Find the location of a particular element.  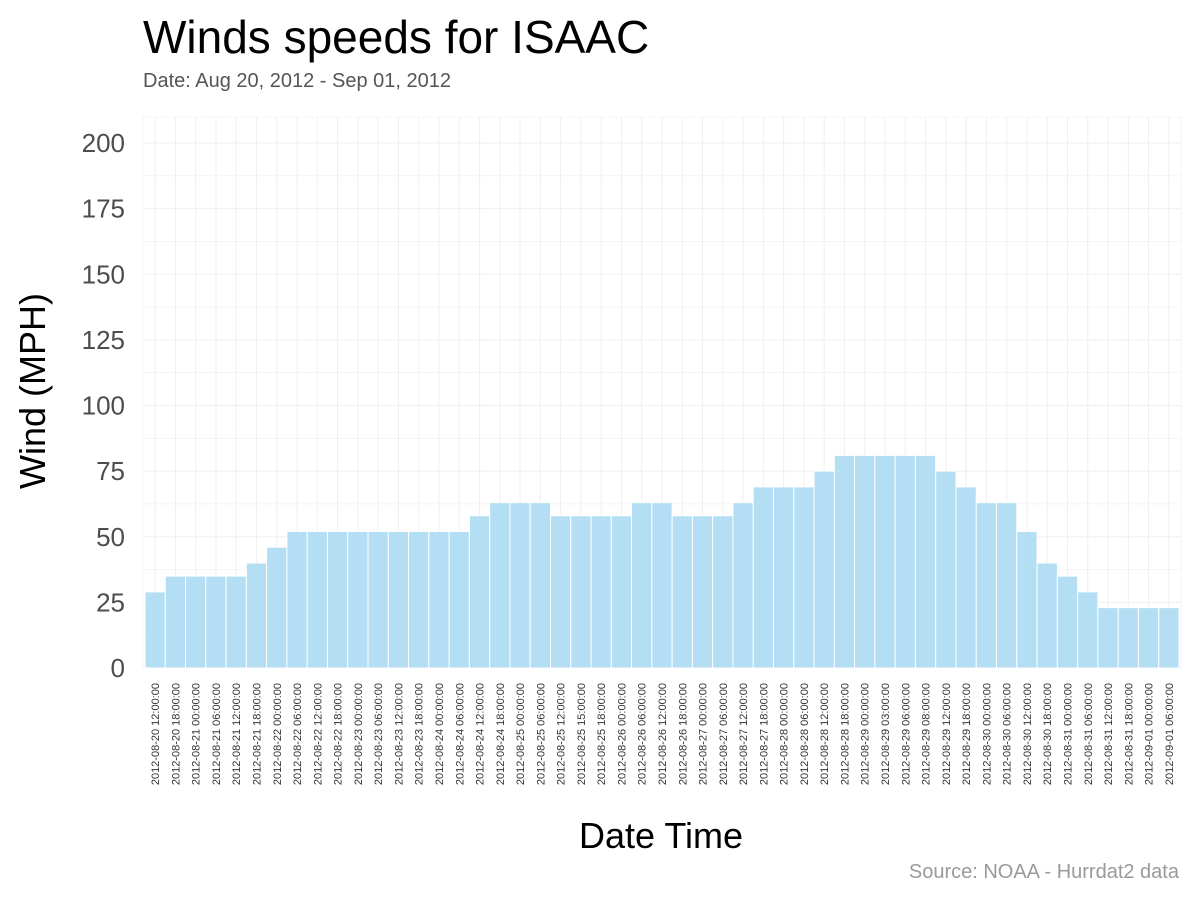

x-tick-label: 2012-08-30 18:00:00 is located at coordinates (1048, 734).